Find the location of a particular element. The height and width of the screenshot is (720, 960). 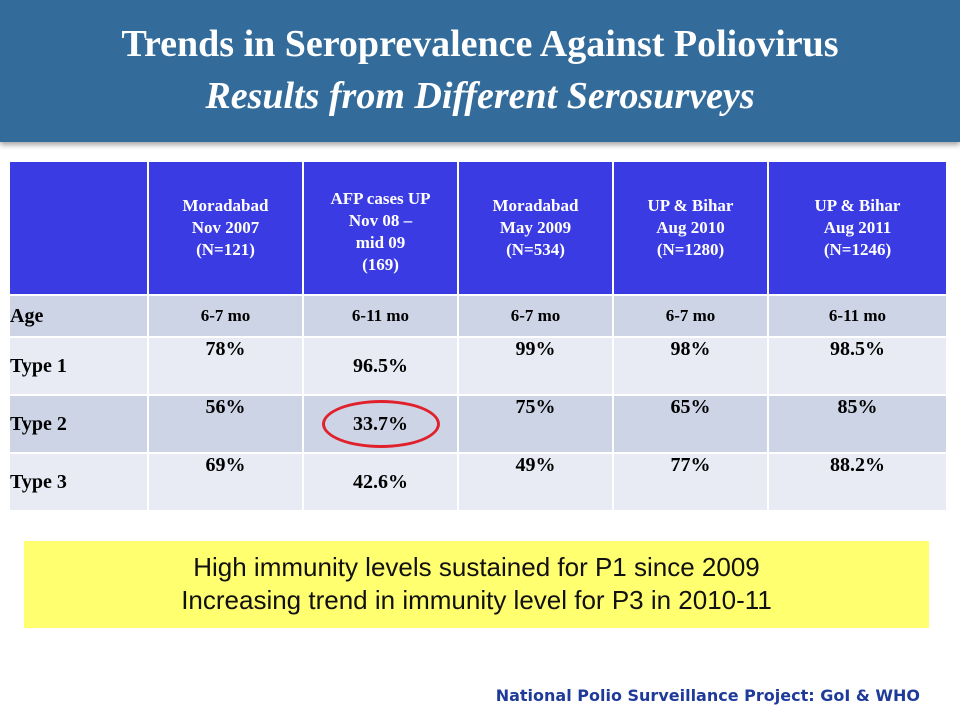

table-cell: 85% is located at coordinates (857, 424).